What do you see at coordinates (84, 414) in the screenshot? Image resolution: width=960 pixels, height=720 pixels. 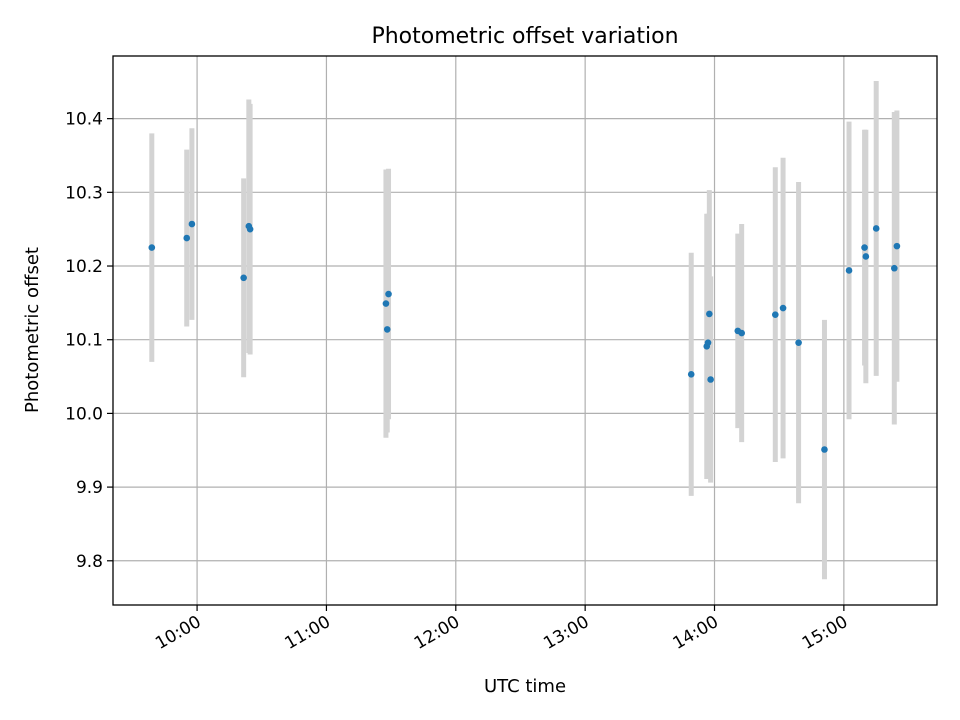 I see `y-tick-label: 10.0` at bounding box center [84, 414].